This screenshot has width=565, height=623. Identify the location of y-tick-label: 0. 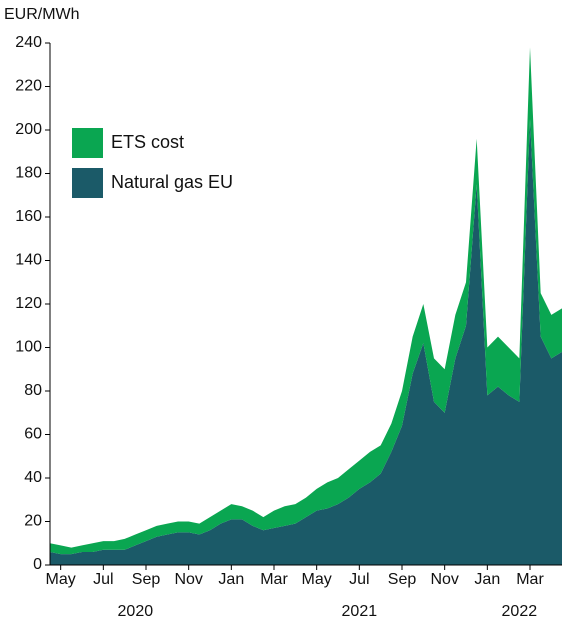
(37, 564).